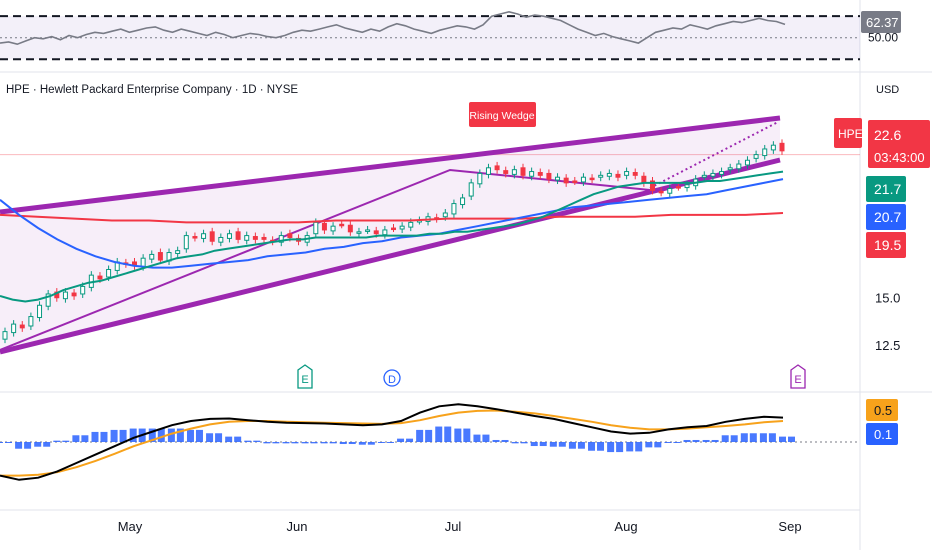 The image size is (932, 550). What do you see at coordinates (888, 90) in the screenshot?
I see `currency-label: USD` at bounding box center [888, 90].